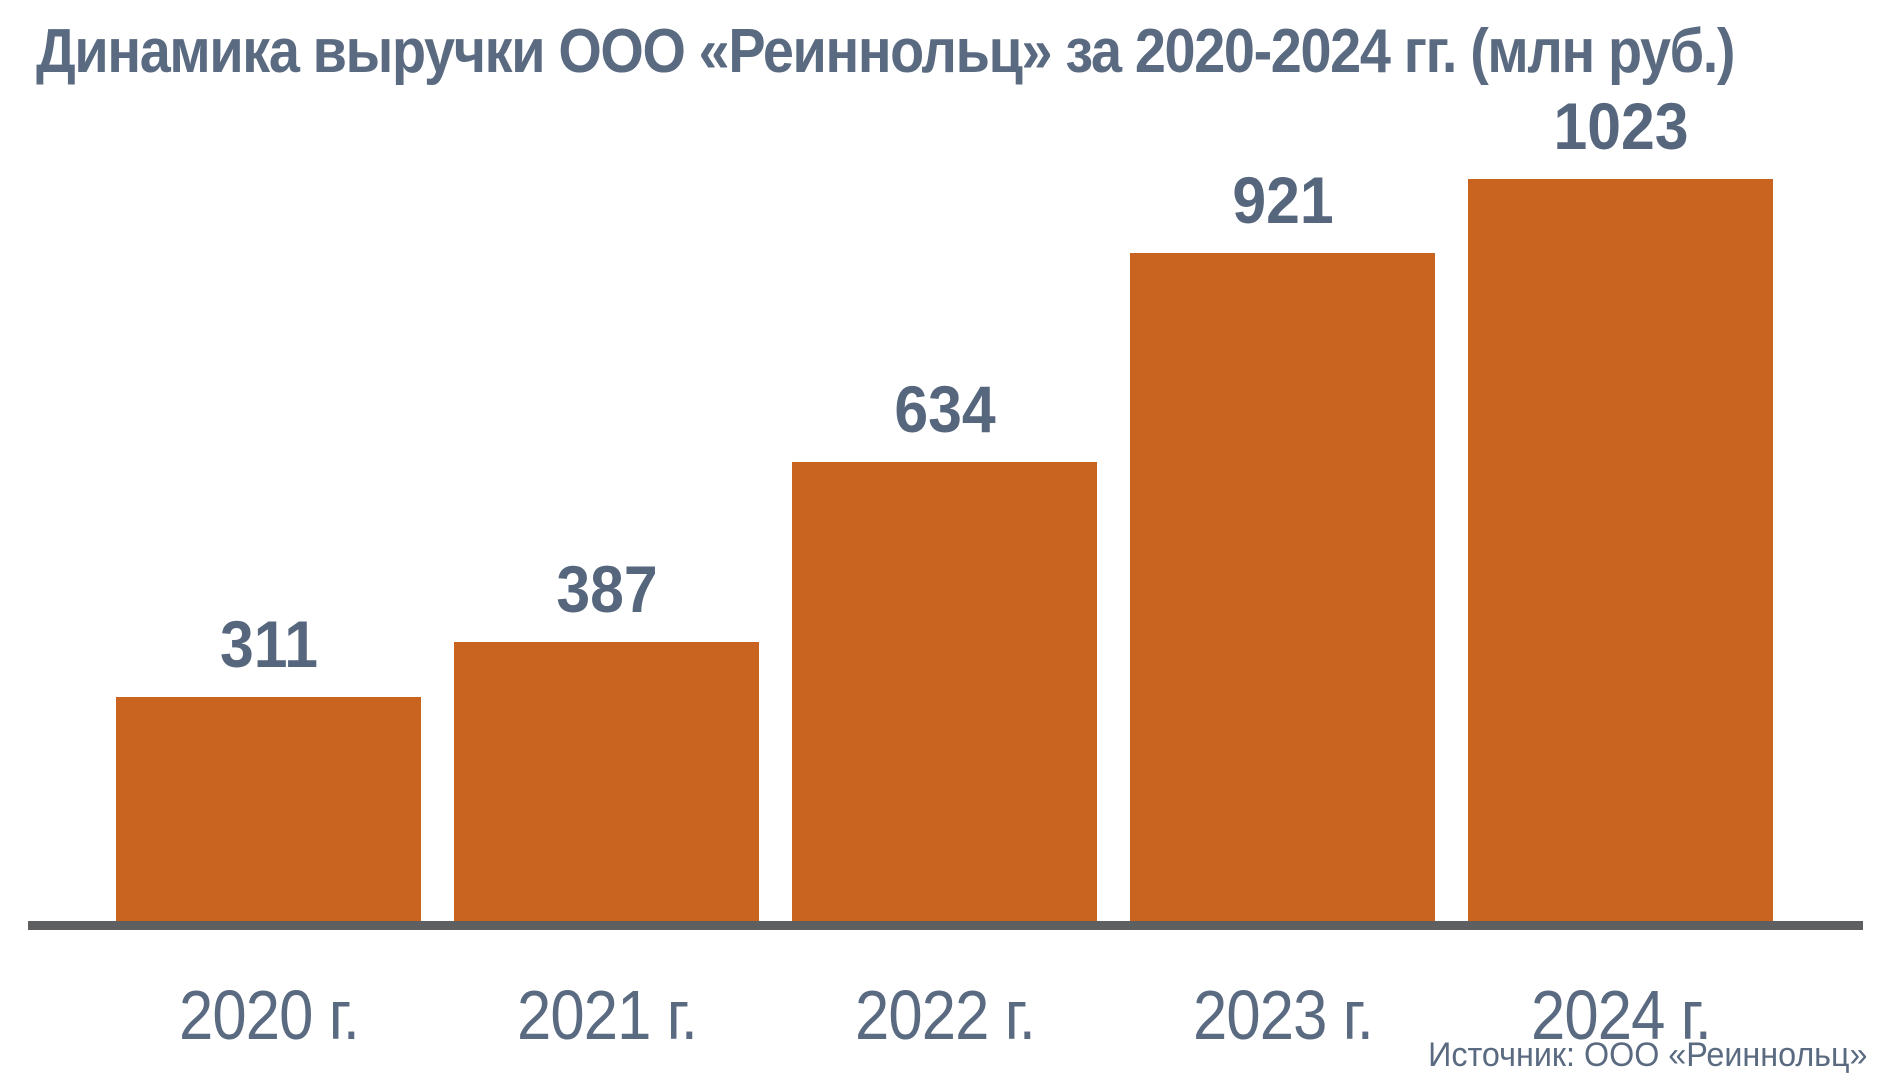 The image size is (1897, 1080). I want to click on bar-value-label: 311, so click(268, 644).